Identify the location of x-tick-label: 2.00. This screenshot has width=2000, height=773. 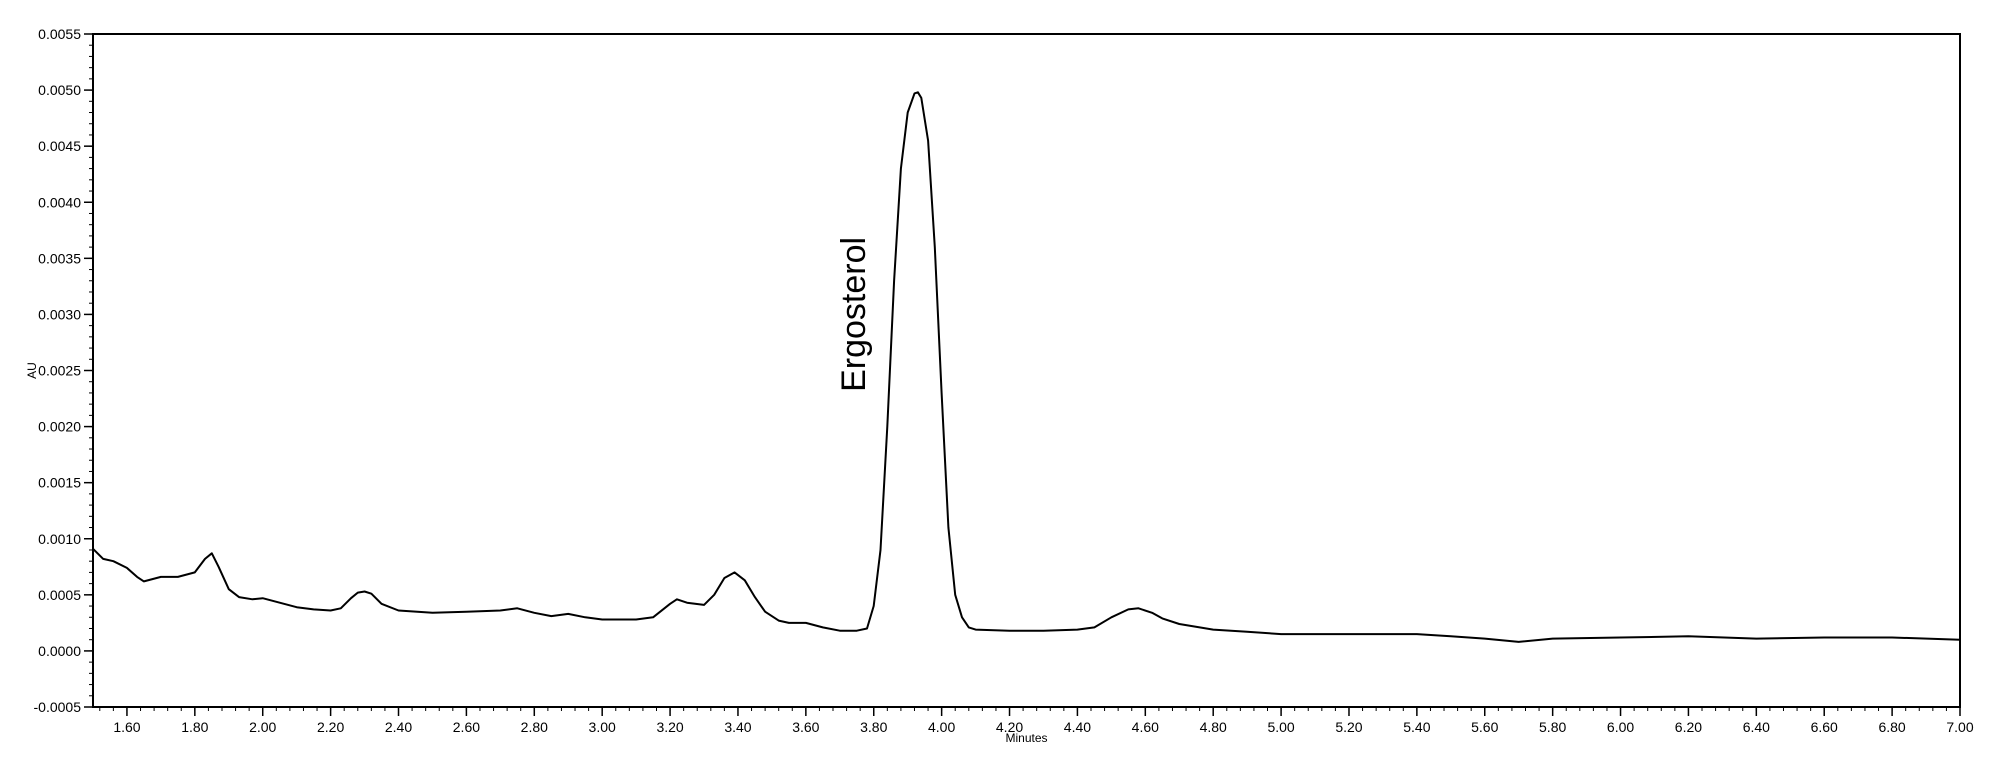
(262, 727).